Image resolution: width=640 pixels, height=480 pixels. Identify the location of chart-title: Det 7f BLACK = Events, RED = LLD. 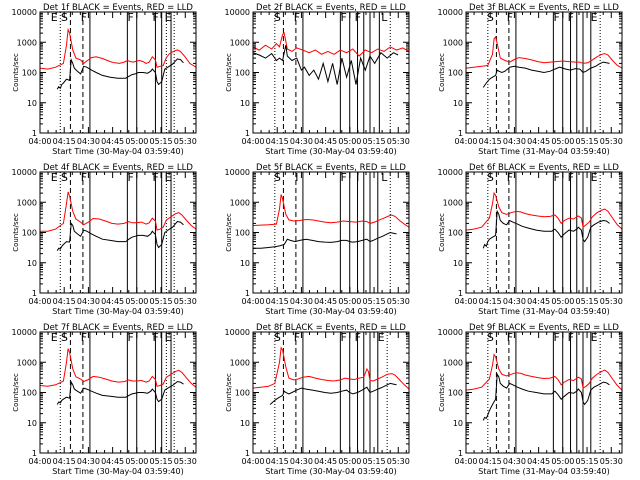
(118, 328).